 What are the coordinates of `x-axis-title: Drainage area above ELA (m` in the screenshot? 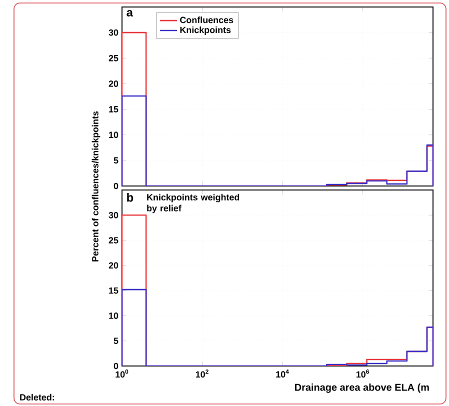 It's located at (362, 388).